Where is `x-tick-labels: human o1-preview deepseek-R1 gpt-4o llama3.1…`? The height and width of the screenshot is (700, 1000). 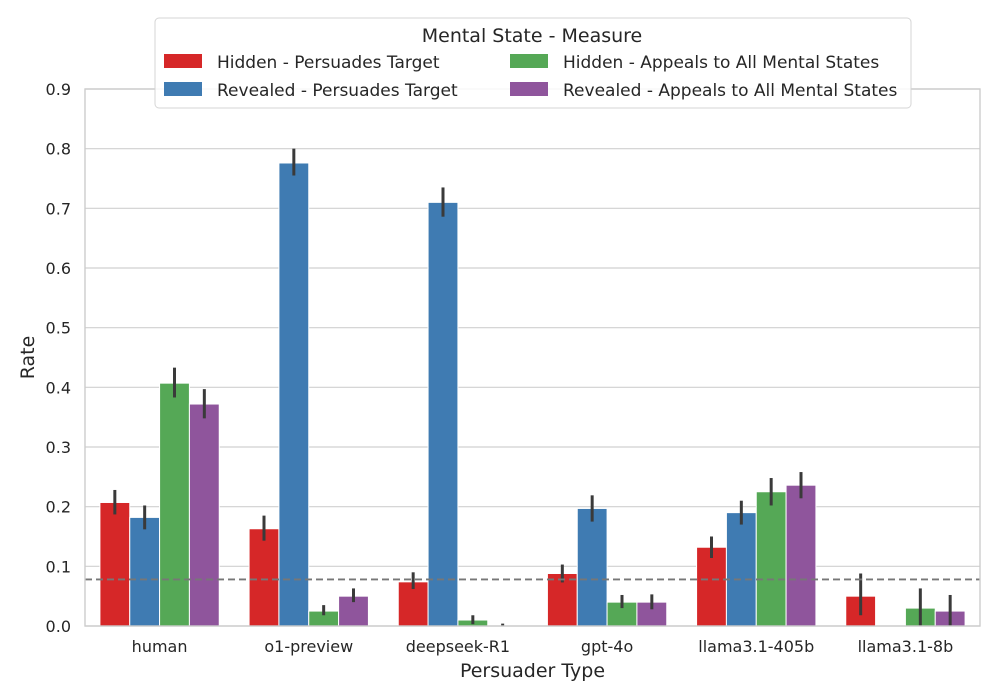
x-tick-labels: human o1-preview deepseek-R1 gpt-4o llama3.1… is located at coordinates (543, 646).